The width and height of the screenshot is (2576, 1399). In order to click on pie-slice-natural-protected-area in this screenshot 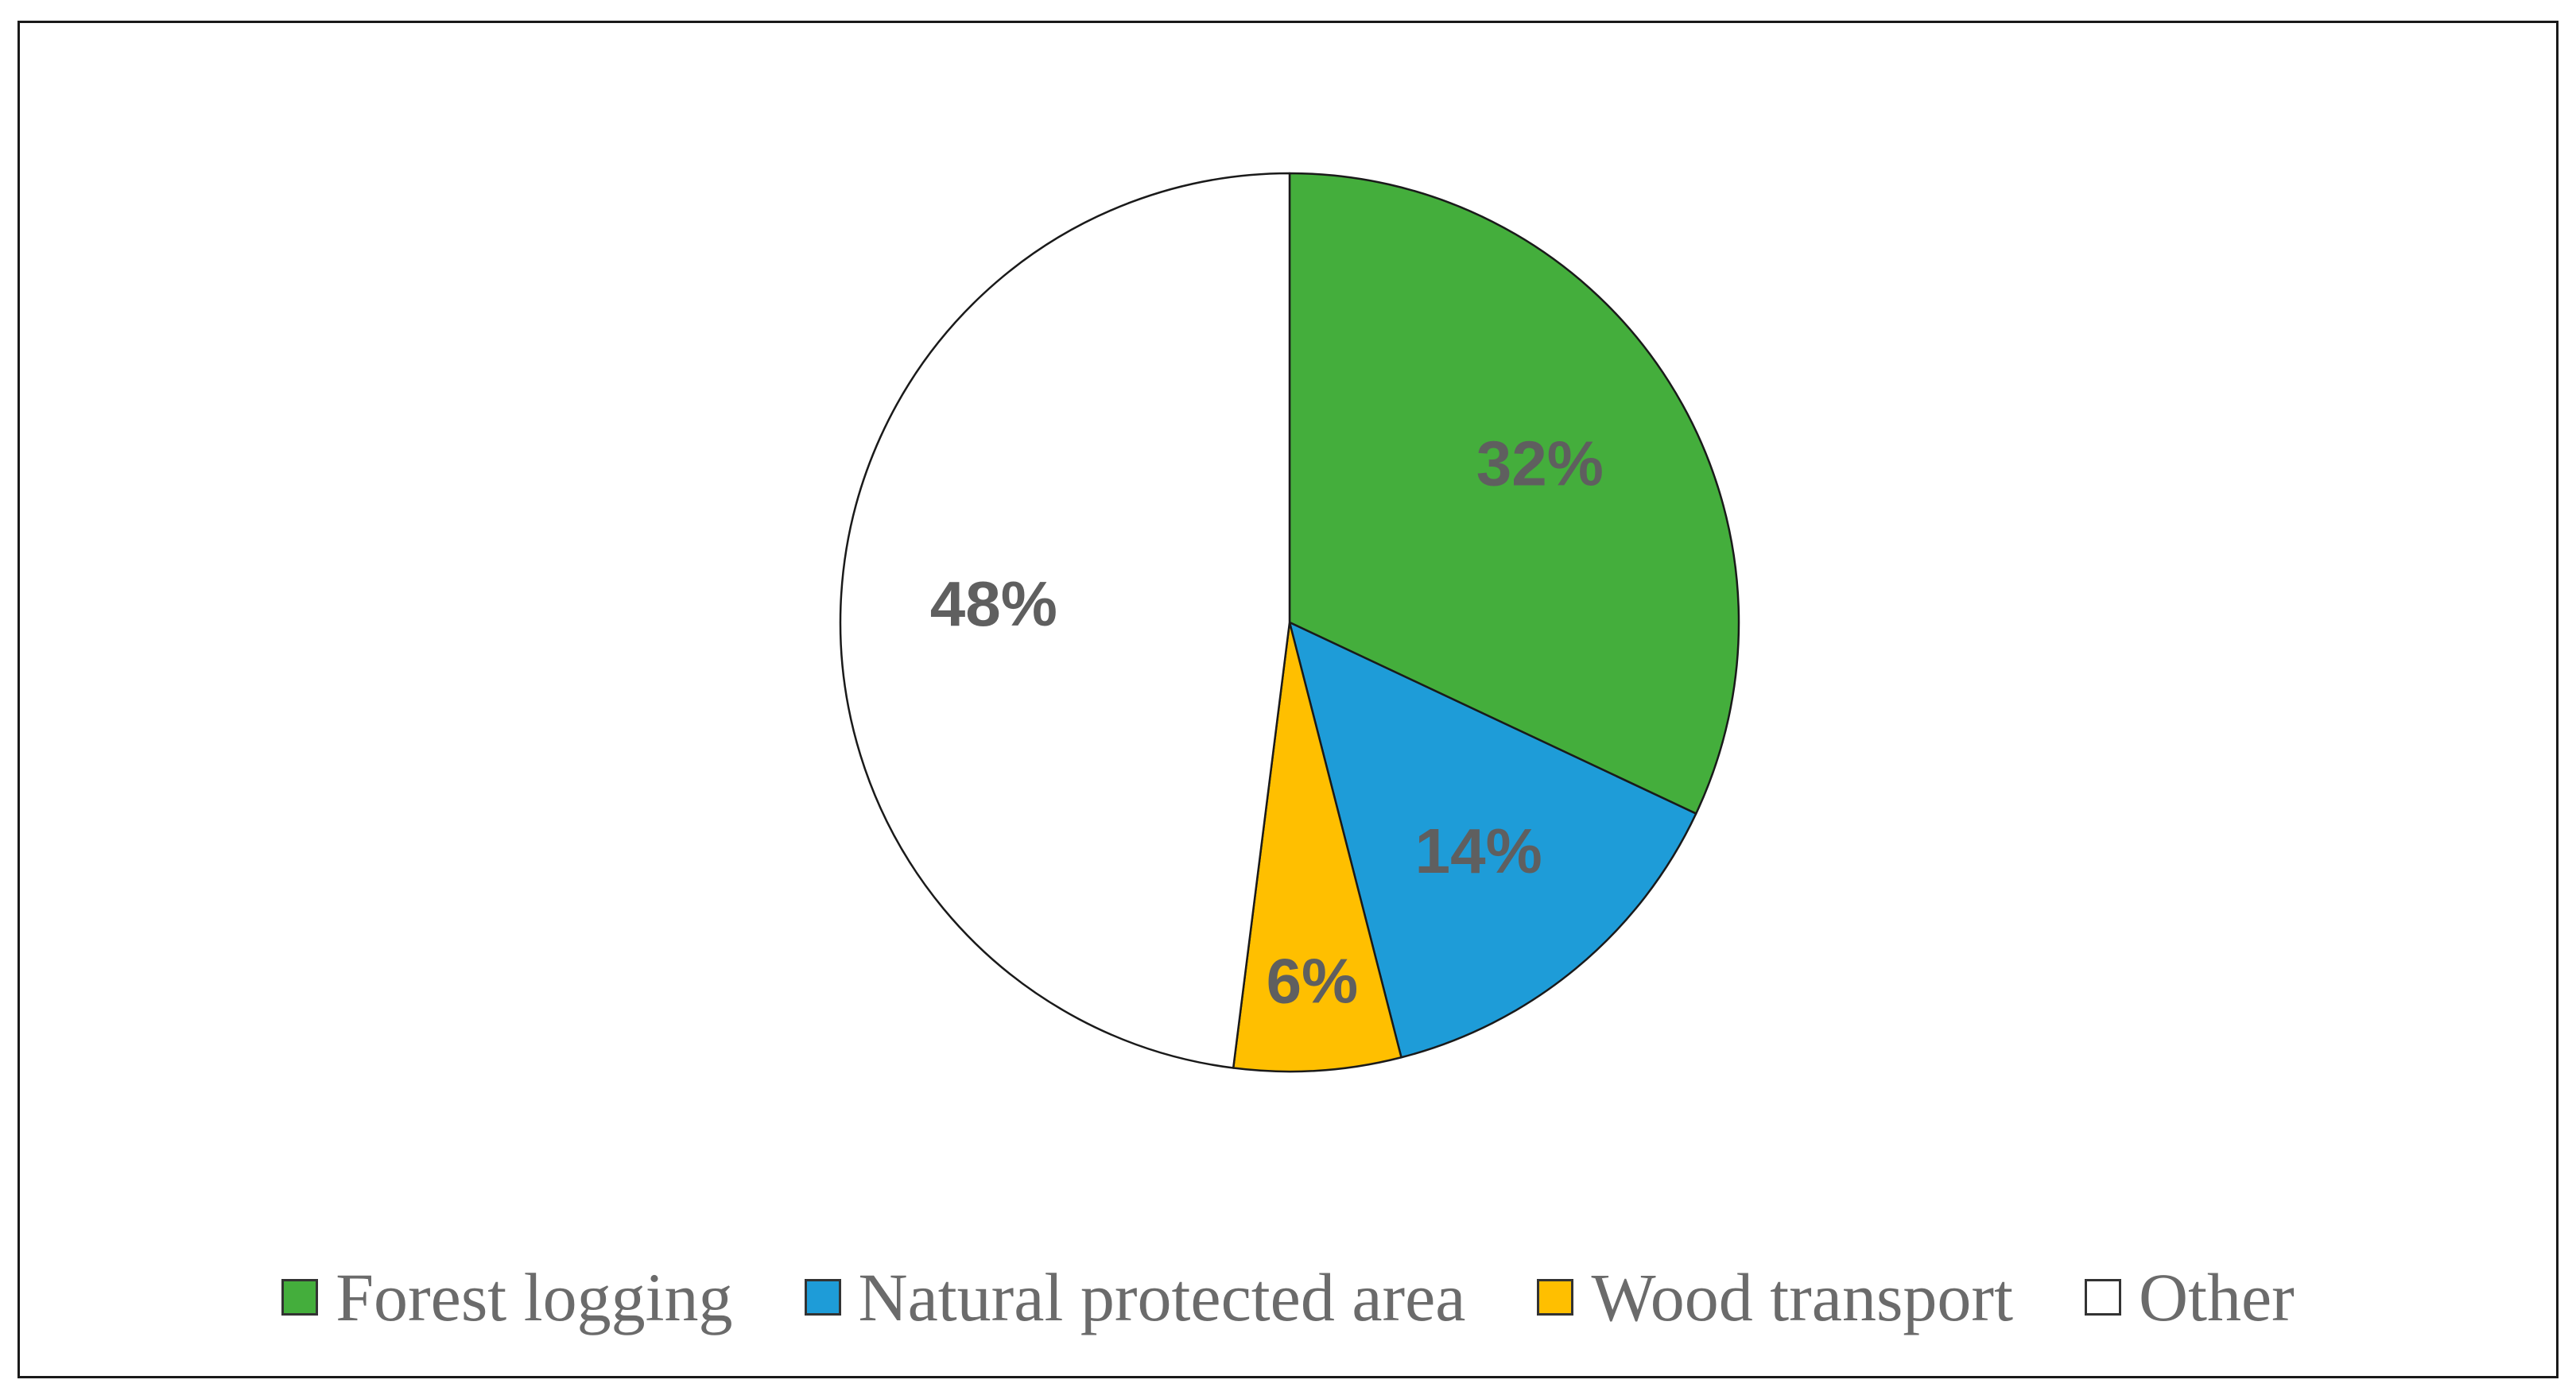, I will do `click(1493, 840)`.